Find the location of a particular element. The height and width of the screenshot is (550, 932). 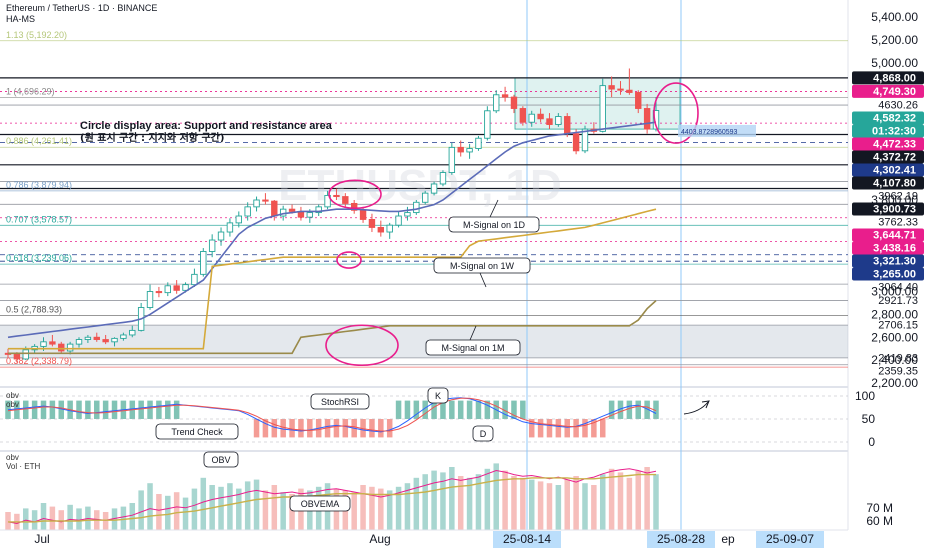

m-signal-1d-label-box is located at coordinates (494, 224).